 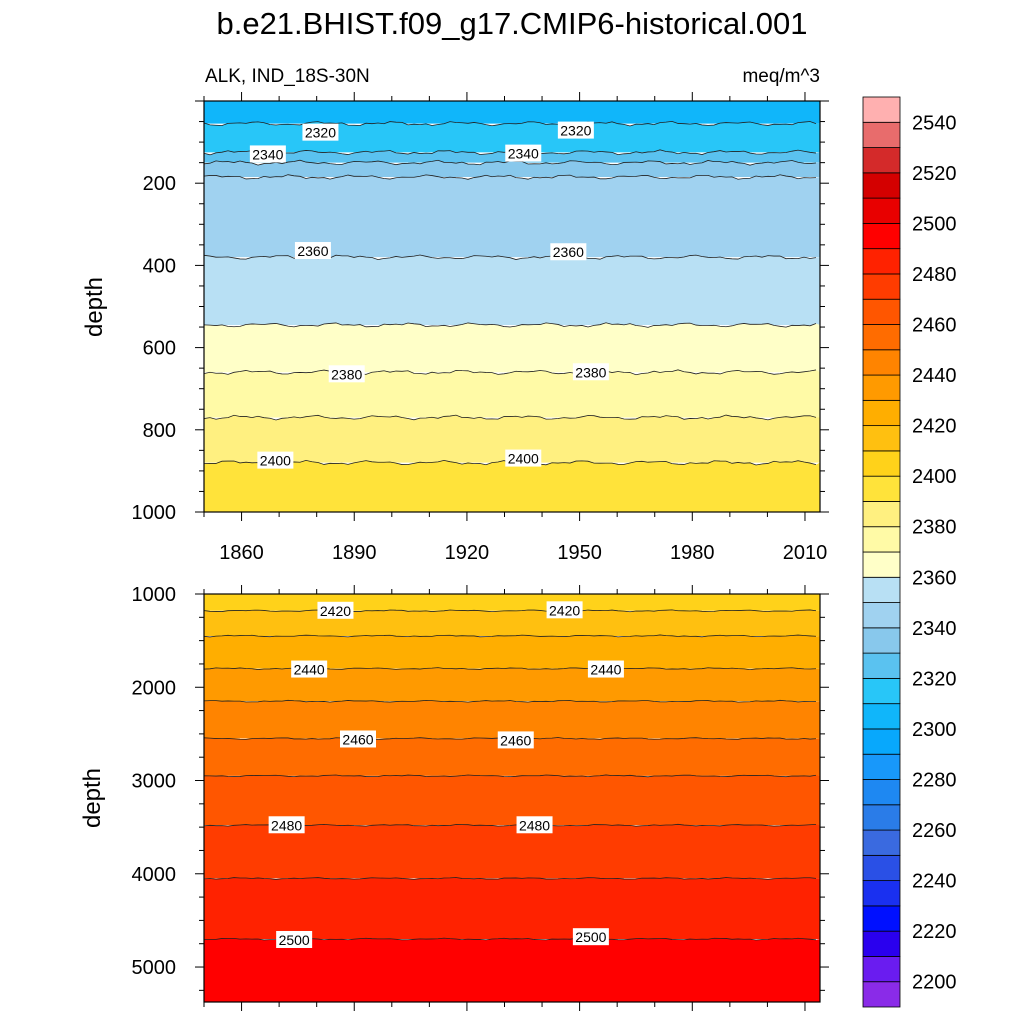 What do you see at coordinates (159, 431) in the screenshot?
I see `upper-y-tick-label: 800` at bounding box center [159, 431].